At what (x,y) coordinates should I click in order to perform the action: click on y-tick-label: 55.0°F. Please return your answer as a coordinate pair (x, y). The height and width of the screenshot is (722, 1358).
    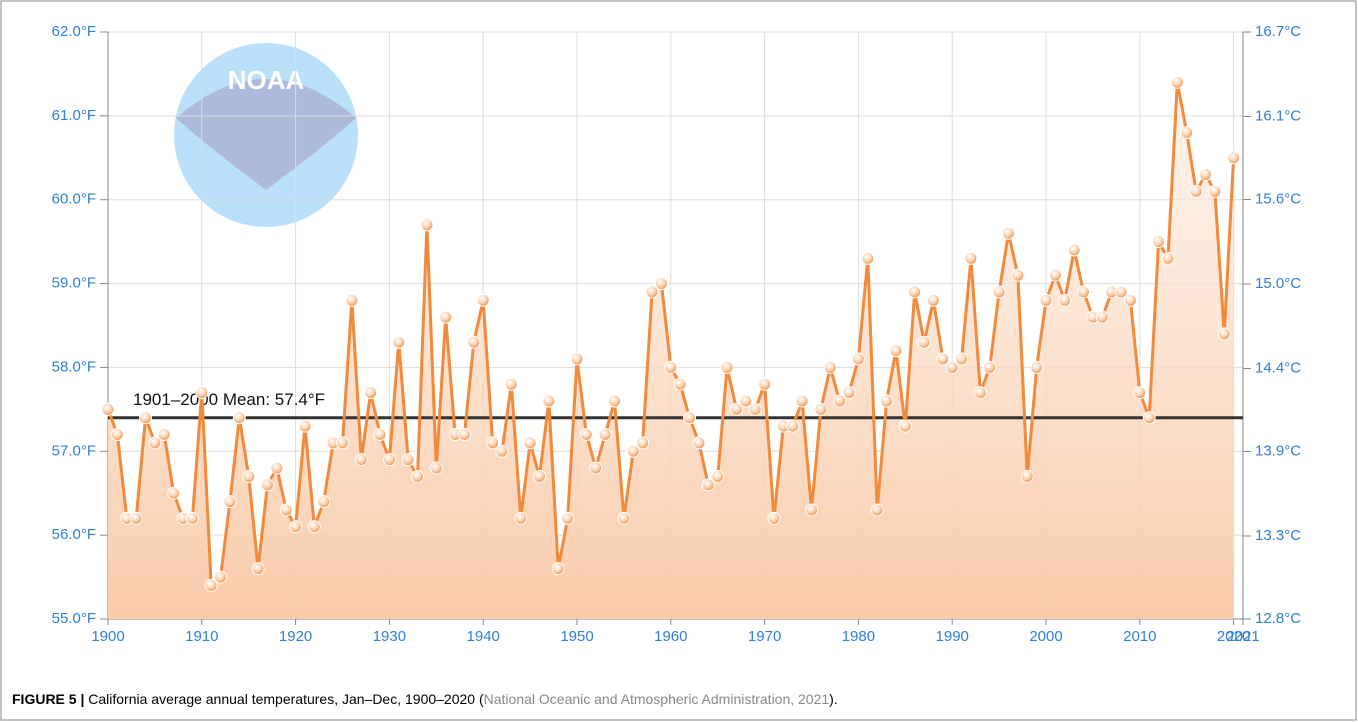
    Looking at the image, I should click on (74, 618).